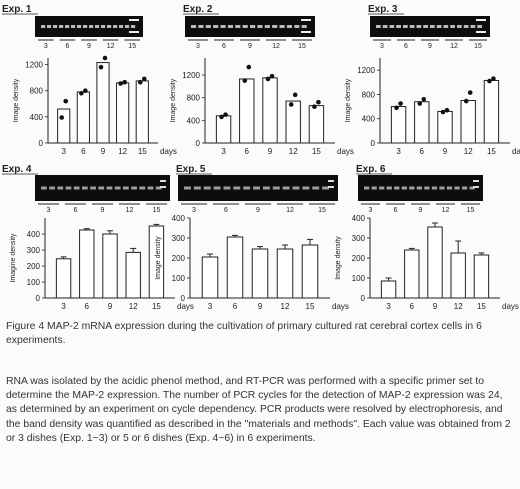 The image size is (520, 489). Describe the element at coordinates (179, 218) in the screenshot. I see `y-tick-label: 400` at that location.